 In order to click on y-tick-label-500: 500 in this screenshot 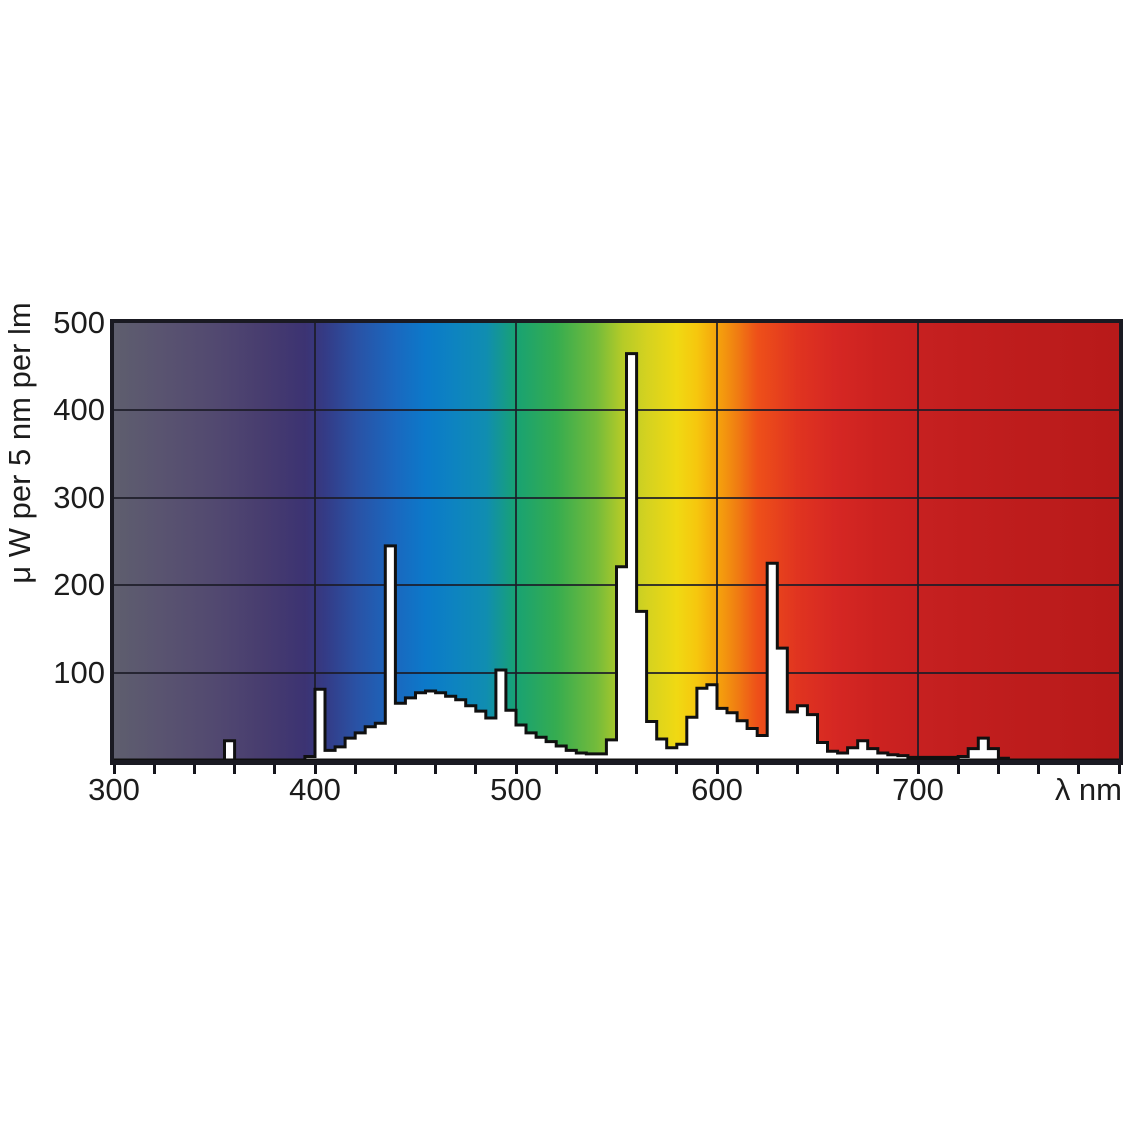, I will do `click(79, 322)`.